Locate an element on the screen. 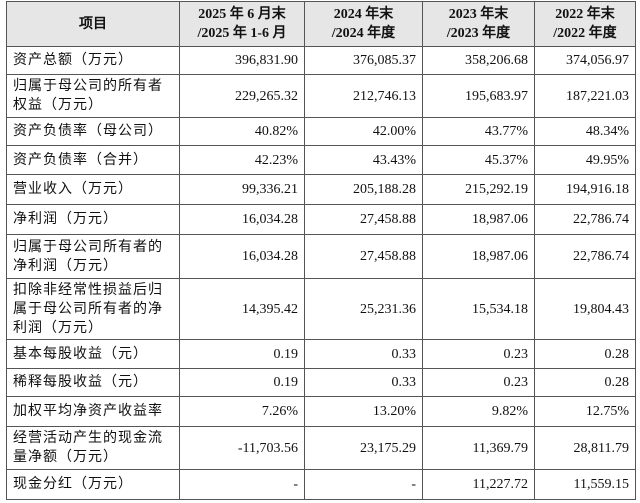 The height and width of the screenshot is (503, 640). value-cell: 45.37% is located at coordinates (478, 160).